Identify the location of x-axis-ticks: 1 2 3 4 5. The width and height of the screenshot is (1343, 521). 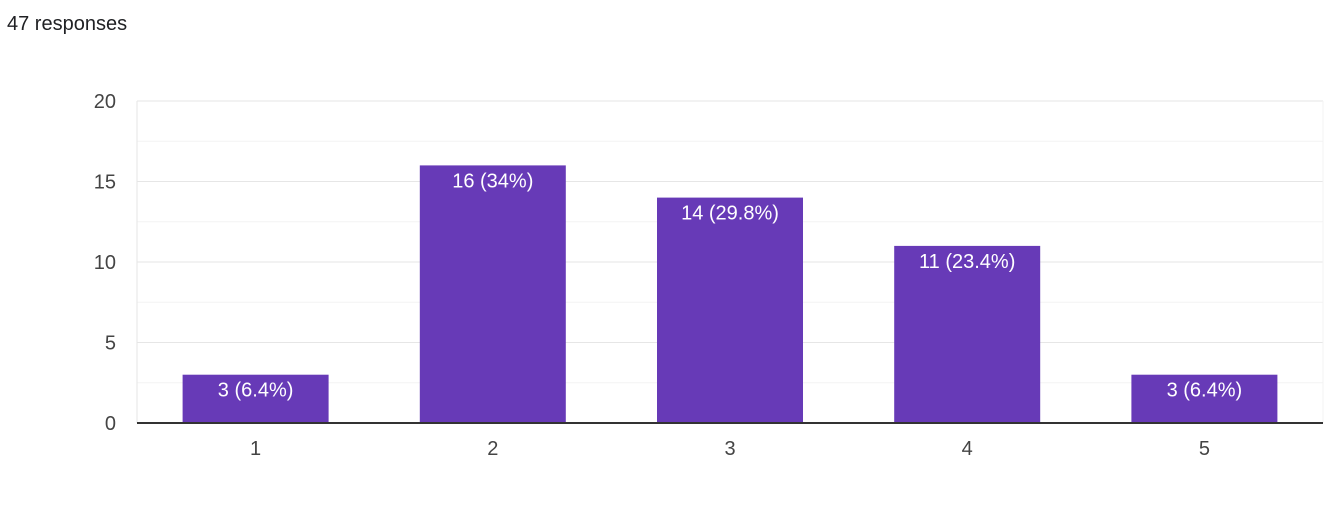
(730, 449).